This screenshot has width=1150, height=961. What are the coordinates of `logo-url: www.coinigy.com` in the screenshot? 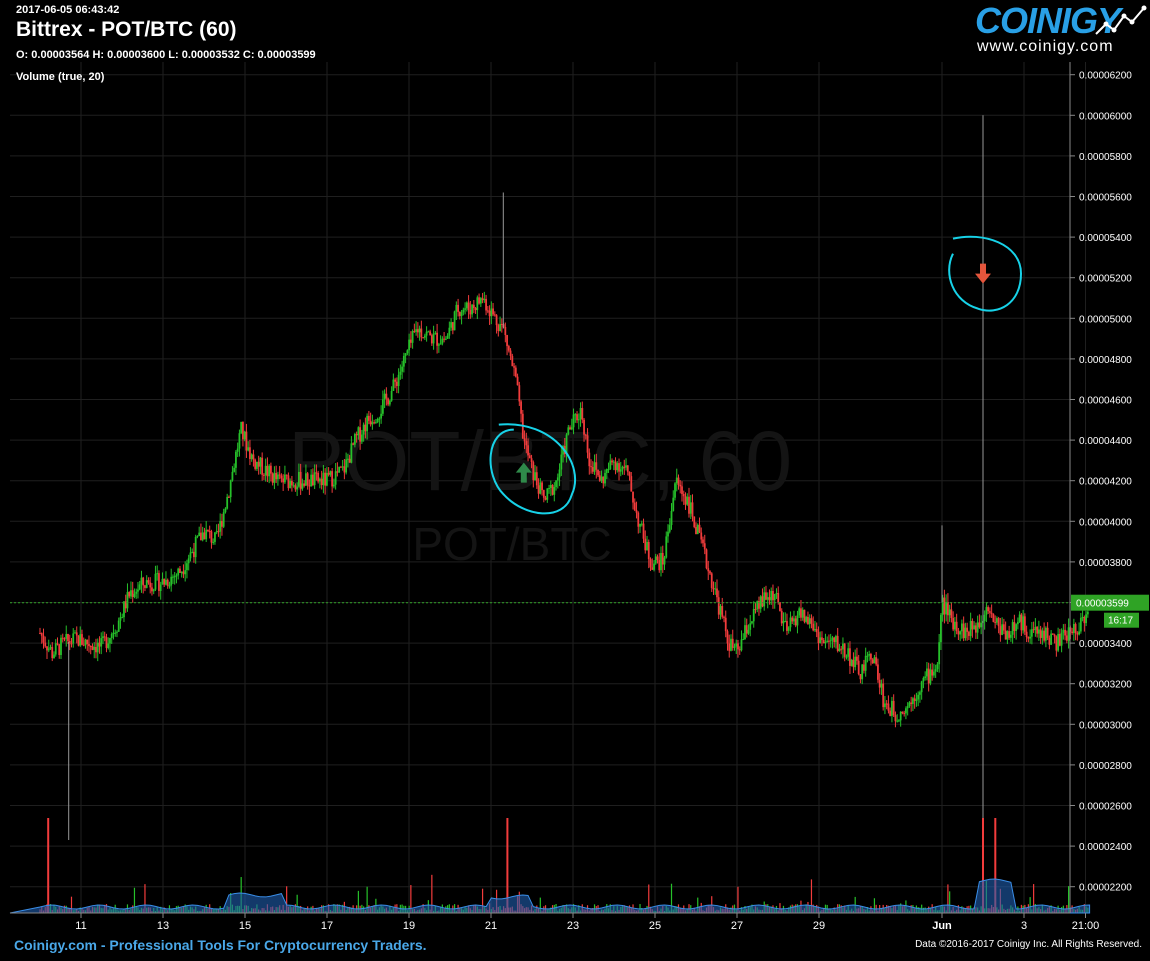 It's located at (1045, 46).